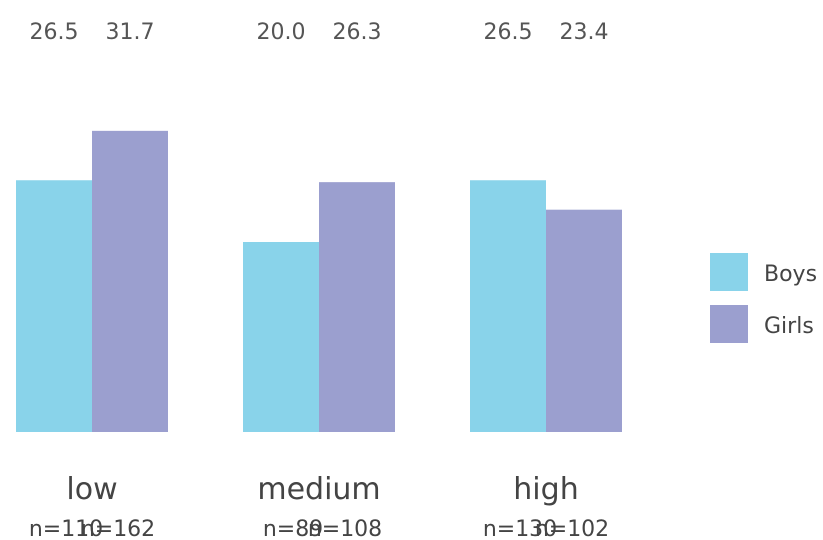 This screenshot has height=540, width=823. Describe the element at coordinates (54, 32) in the screenshot. I see `value-label-low-boys: 26.5` at that location.